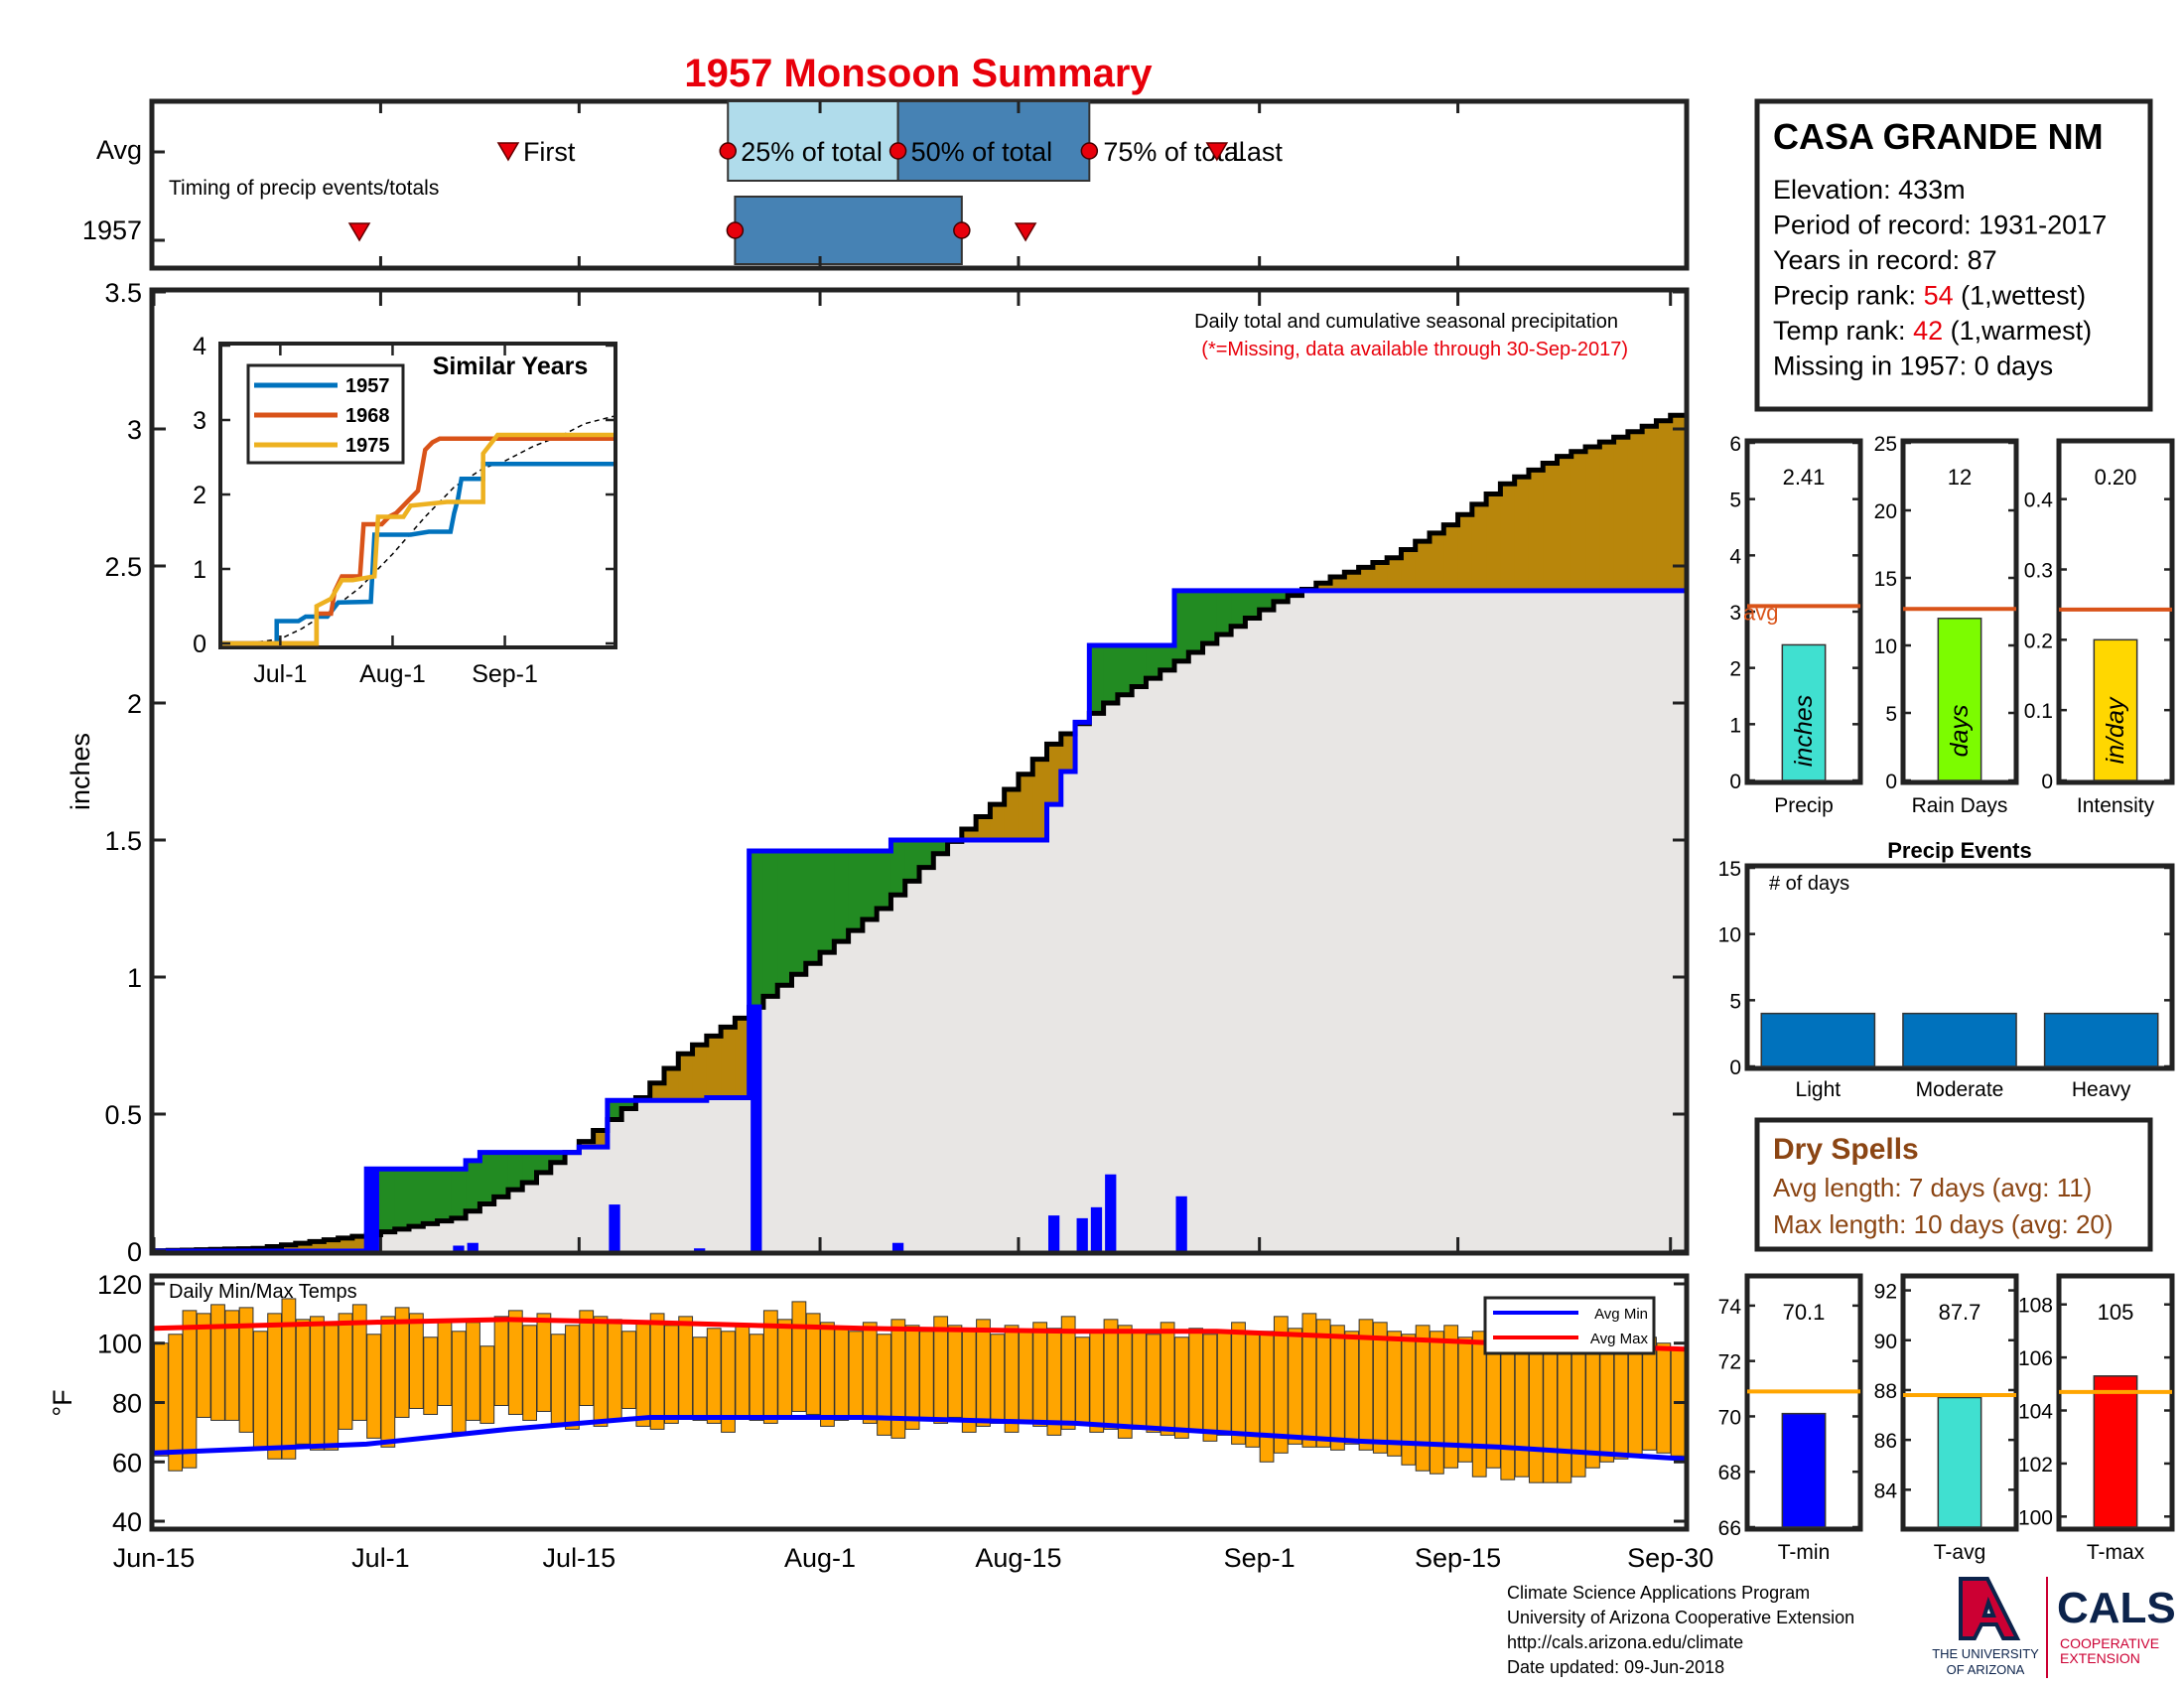 This screenshot has width=2184, height=1688. What do you see at coordinates (1174, 152) in the screenshot?
I see `timing-75-label: 75% of total` at bounding box center [1174, 152].